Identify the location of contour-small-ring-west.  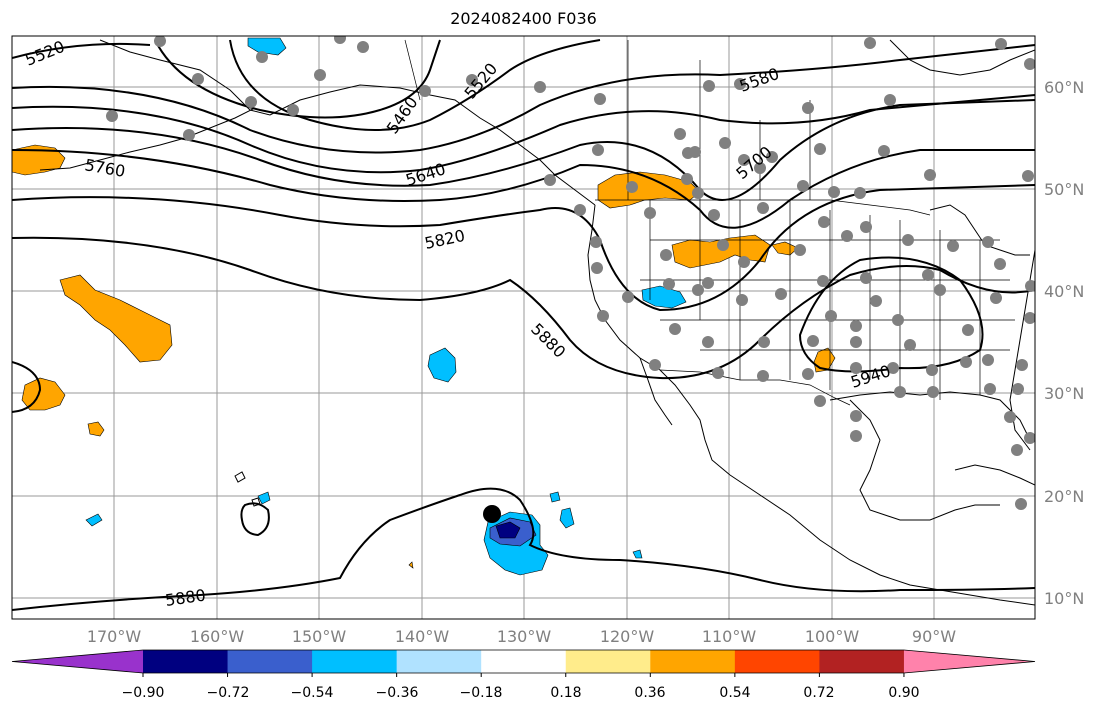
(27, 387).